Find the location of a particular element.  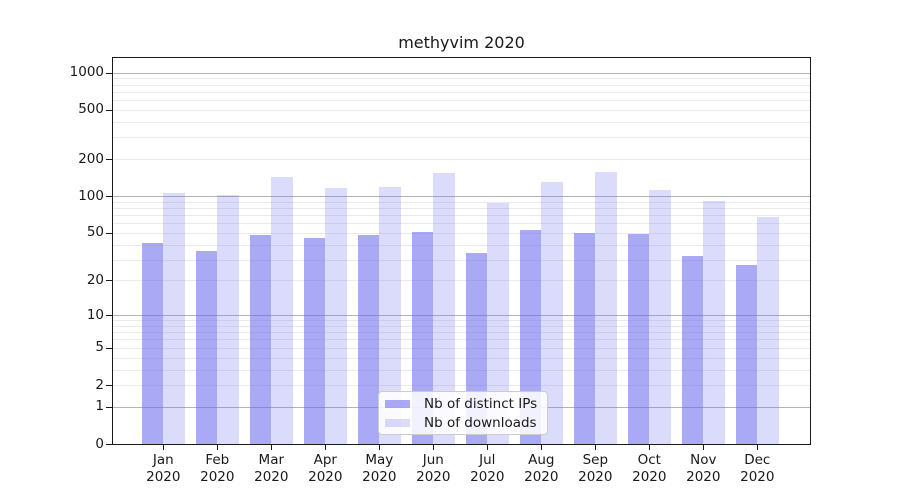

y-tick-label-1000: 1000 is located at coordinates (86, 72).